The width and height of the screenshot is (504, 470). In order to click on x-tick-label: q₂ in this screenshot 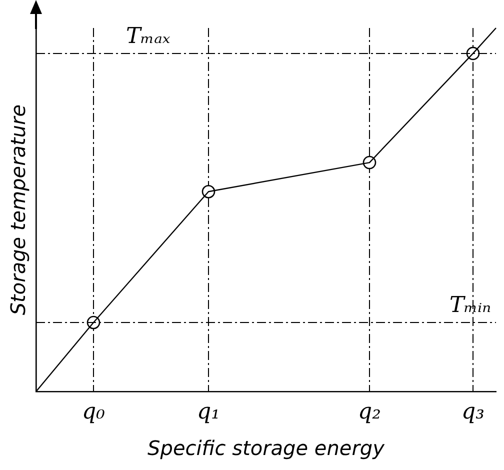, I will do `click(369, 412)`.